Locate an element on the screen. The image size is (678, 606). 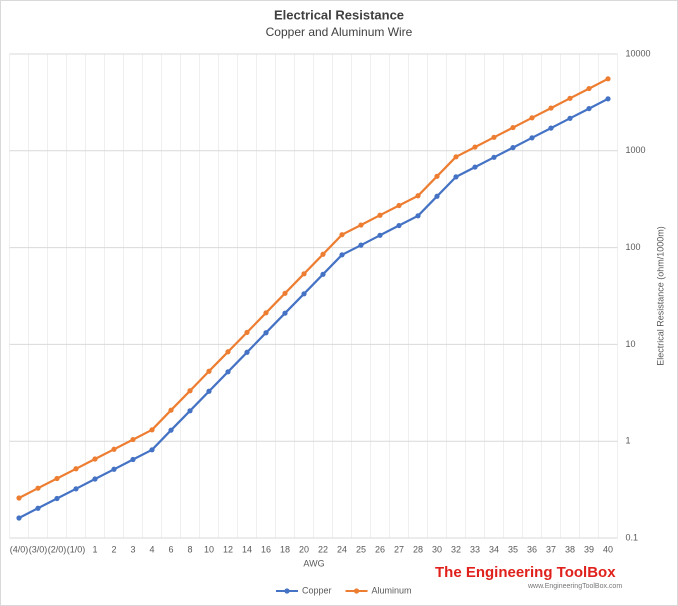
x-tick-label: 36 is located at coordinates (532, 549).